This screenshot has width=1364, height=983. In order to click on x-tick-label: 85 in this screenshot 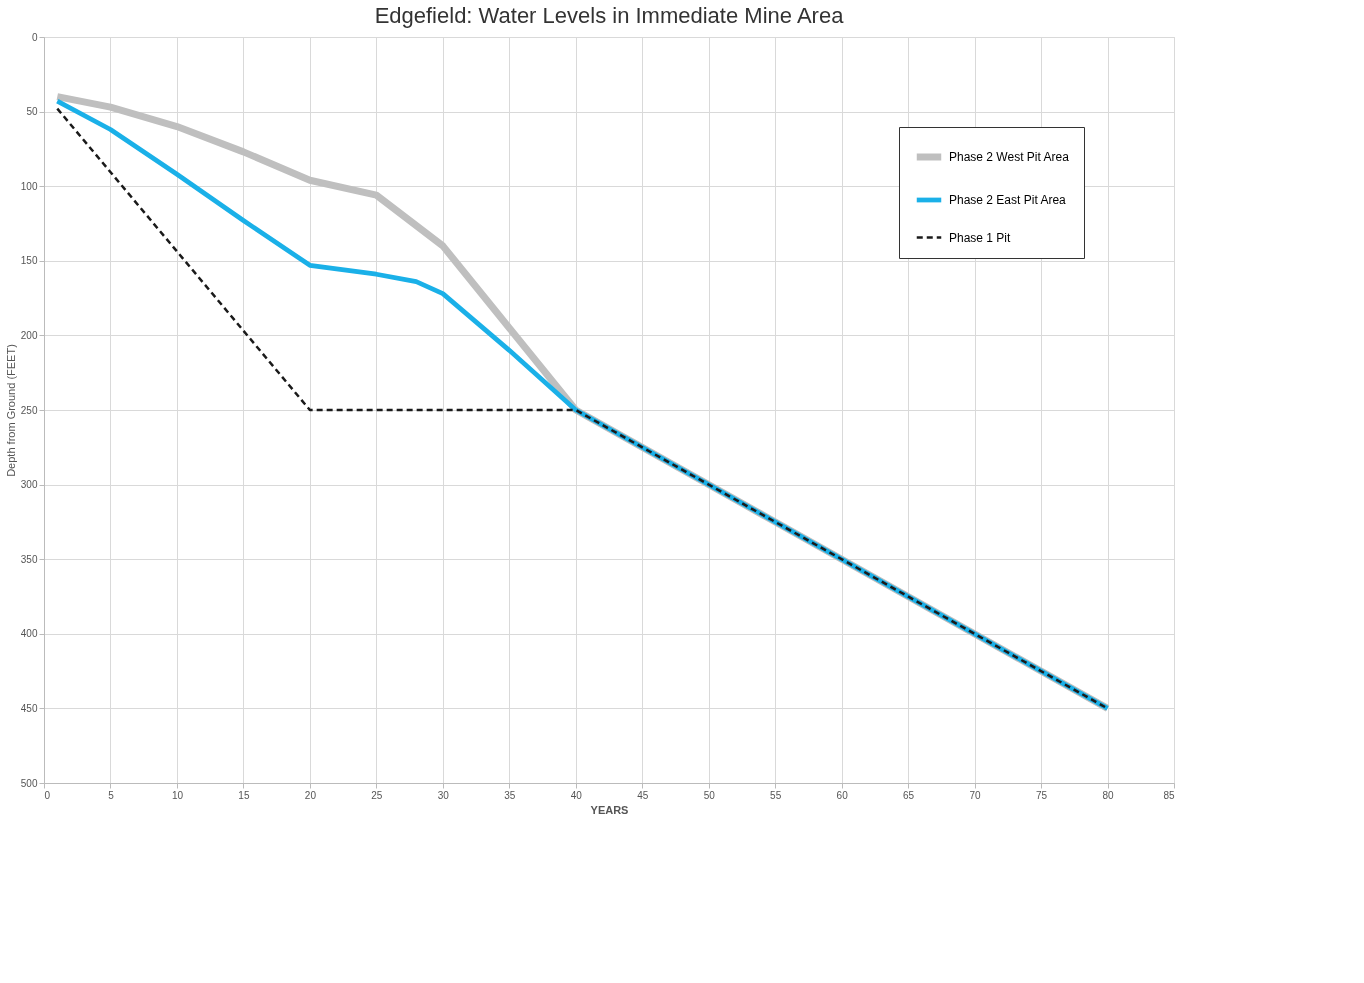, I will do `click(1169, 795)`.